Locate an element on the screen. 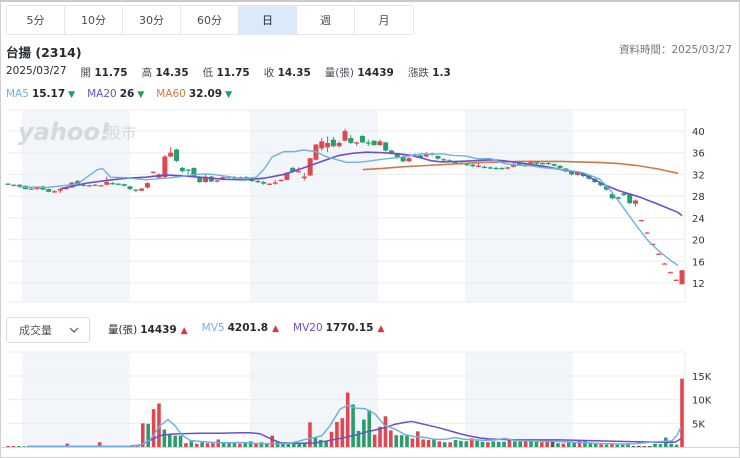 This screenshot has width=740, height=458. volume-legend: 量(張) 14439 ▲ MV5 4201.8 ▲ MV20 1770.15 ▲ is located at coordinates (246, 329).